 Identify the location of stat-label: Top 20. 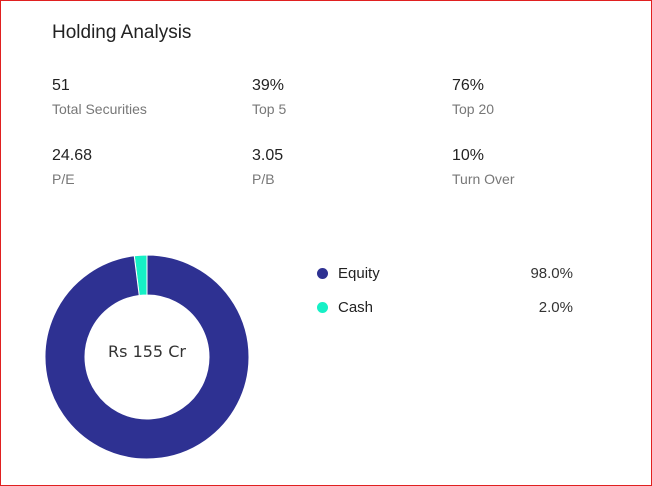
(473, 109).